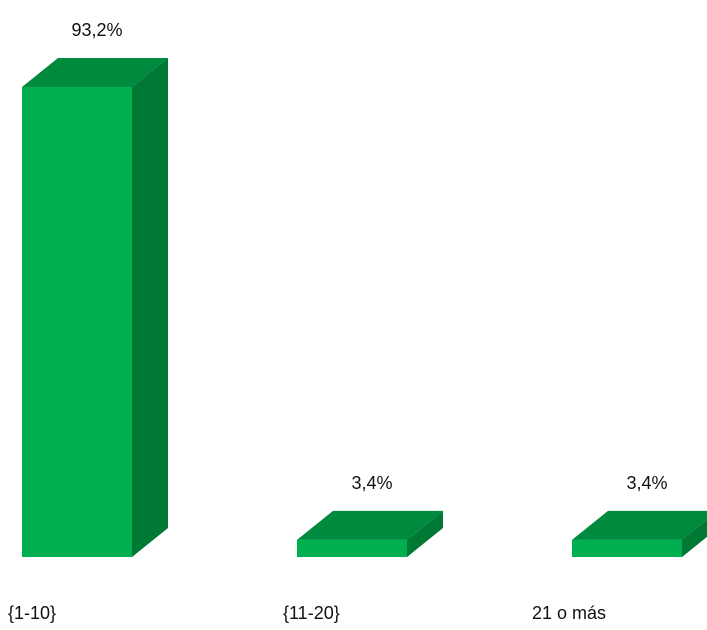 This screenshot has height=630, width=707. What do you see at coordinates (32, 613) in the screenshot?
I see `category-label: {1-10}` at bounding box center [32, 613].